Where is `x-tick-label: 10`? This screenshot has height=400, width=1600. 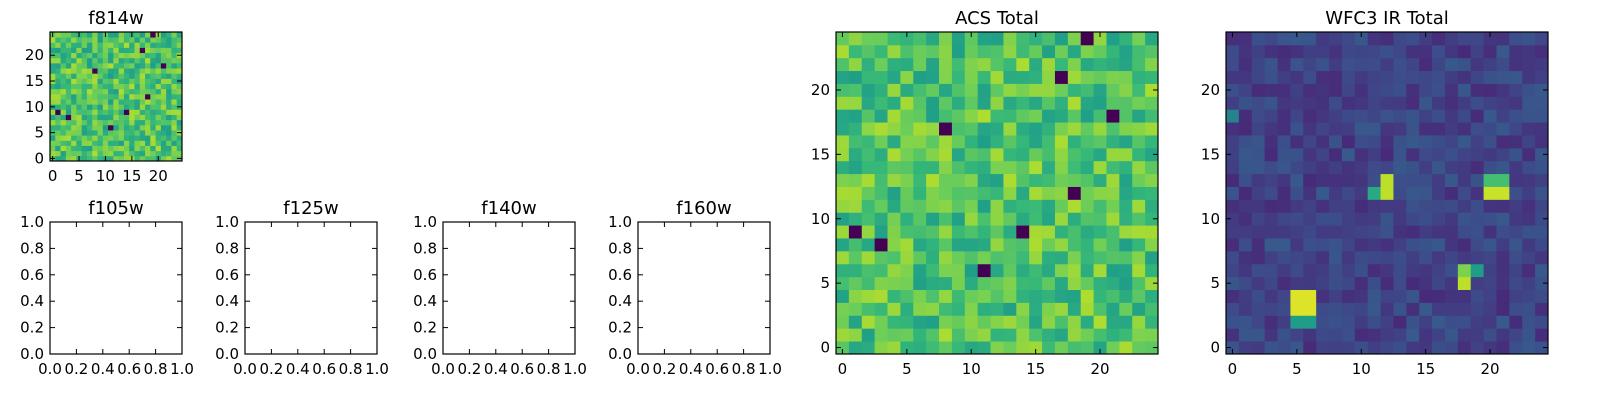
x-tick-label: 10 is located at coordinates (971, 369).